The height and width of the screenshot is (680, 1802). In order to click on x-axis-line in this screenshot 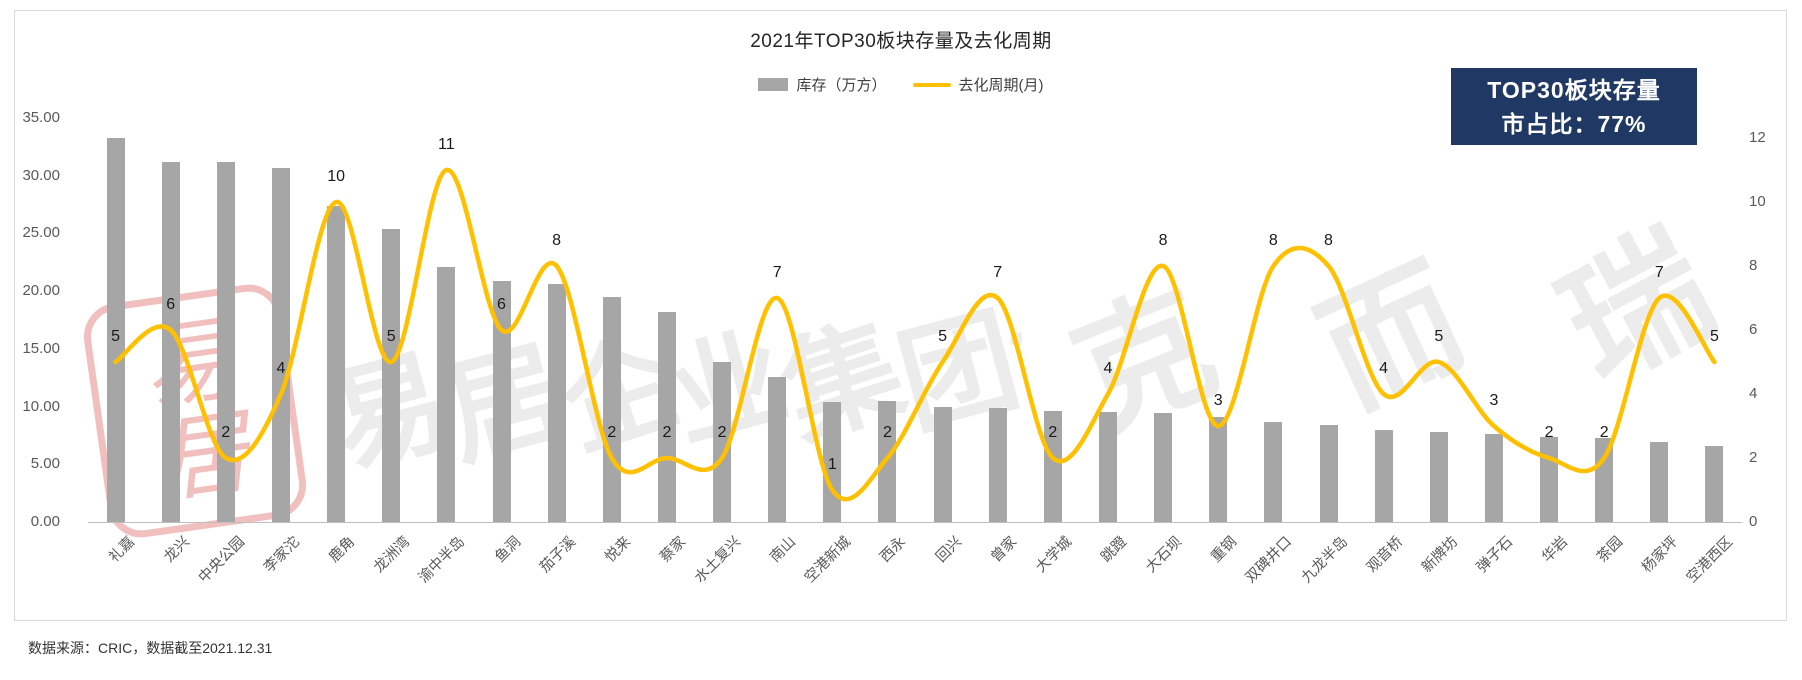, I will do `click(915, 522)`.